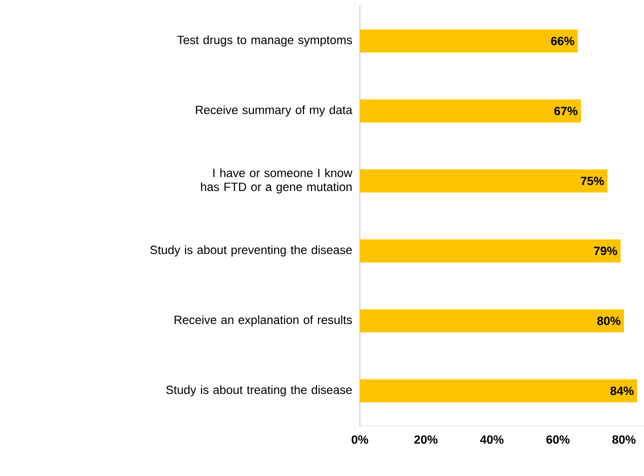 Image resolution: width=644 pixels, height=476 pixels. Describe the element at coordinates (259, 391) in the screenshot. I see `y-tick-label: Study is about treating the disease` at that location.